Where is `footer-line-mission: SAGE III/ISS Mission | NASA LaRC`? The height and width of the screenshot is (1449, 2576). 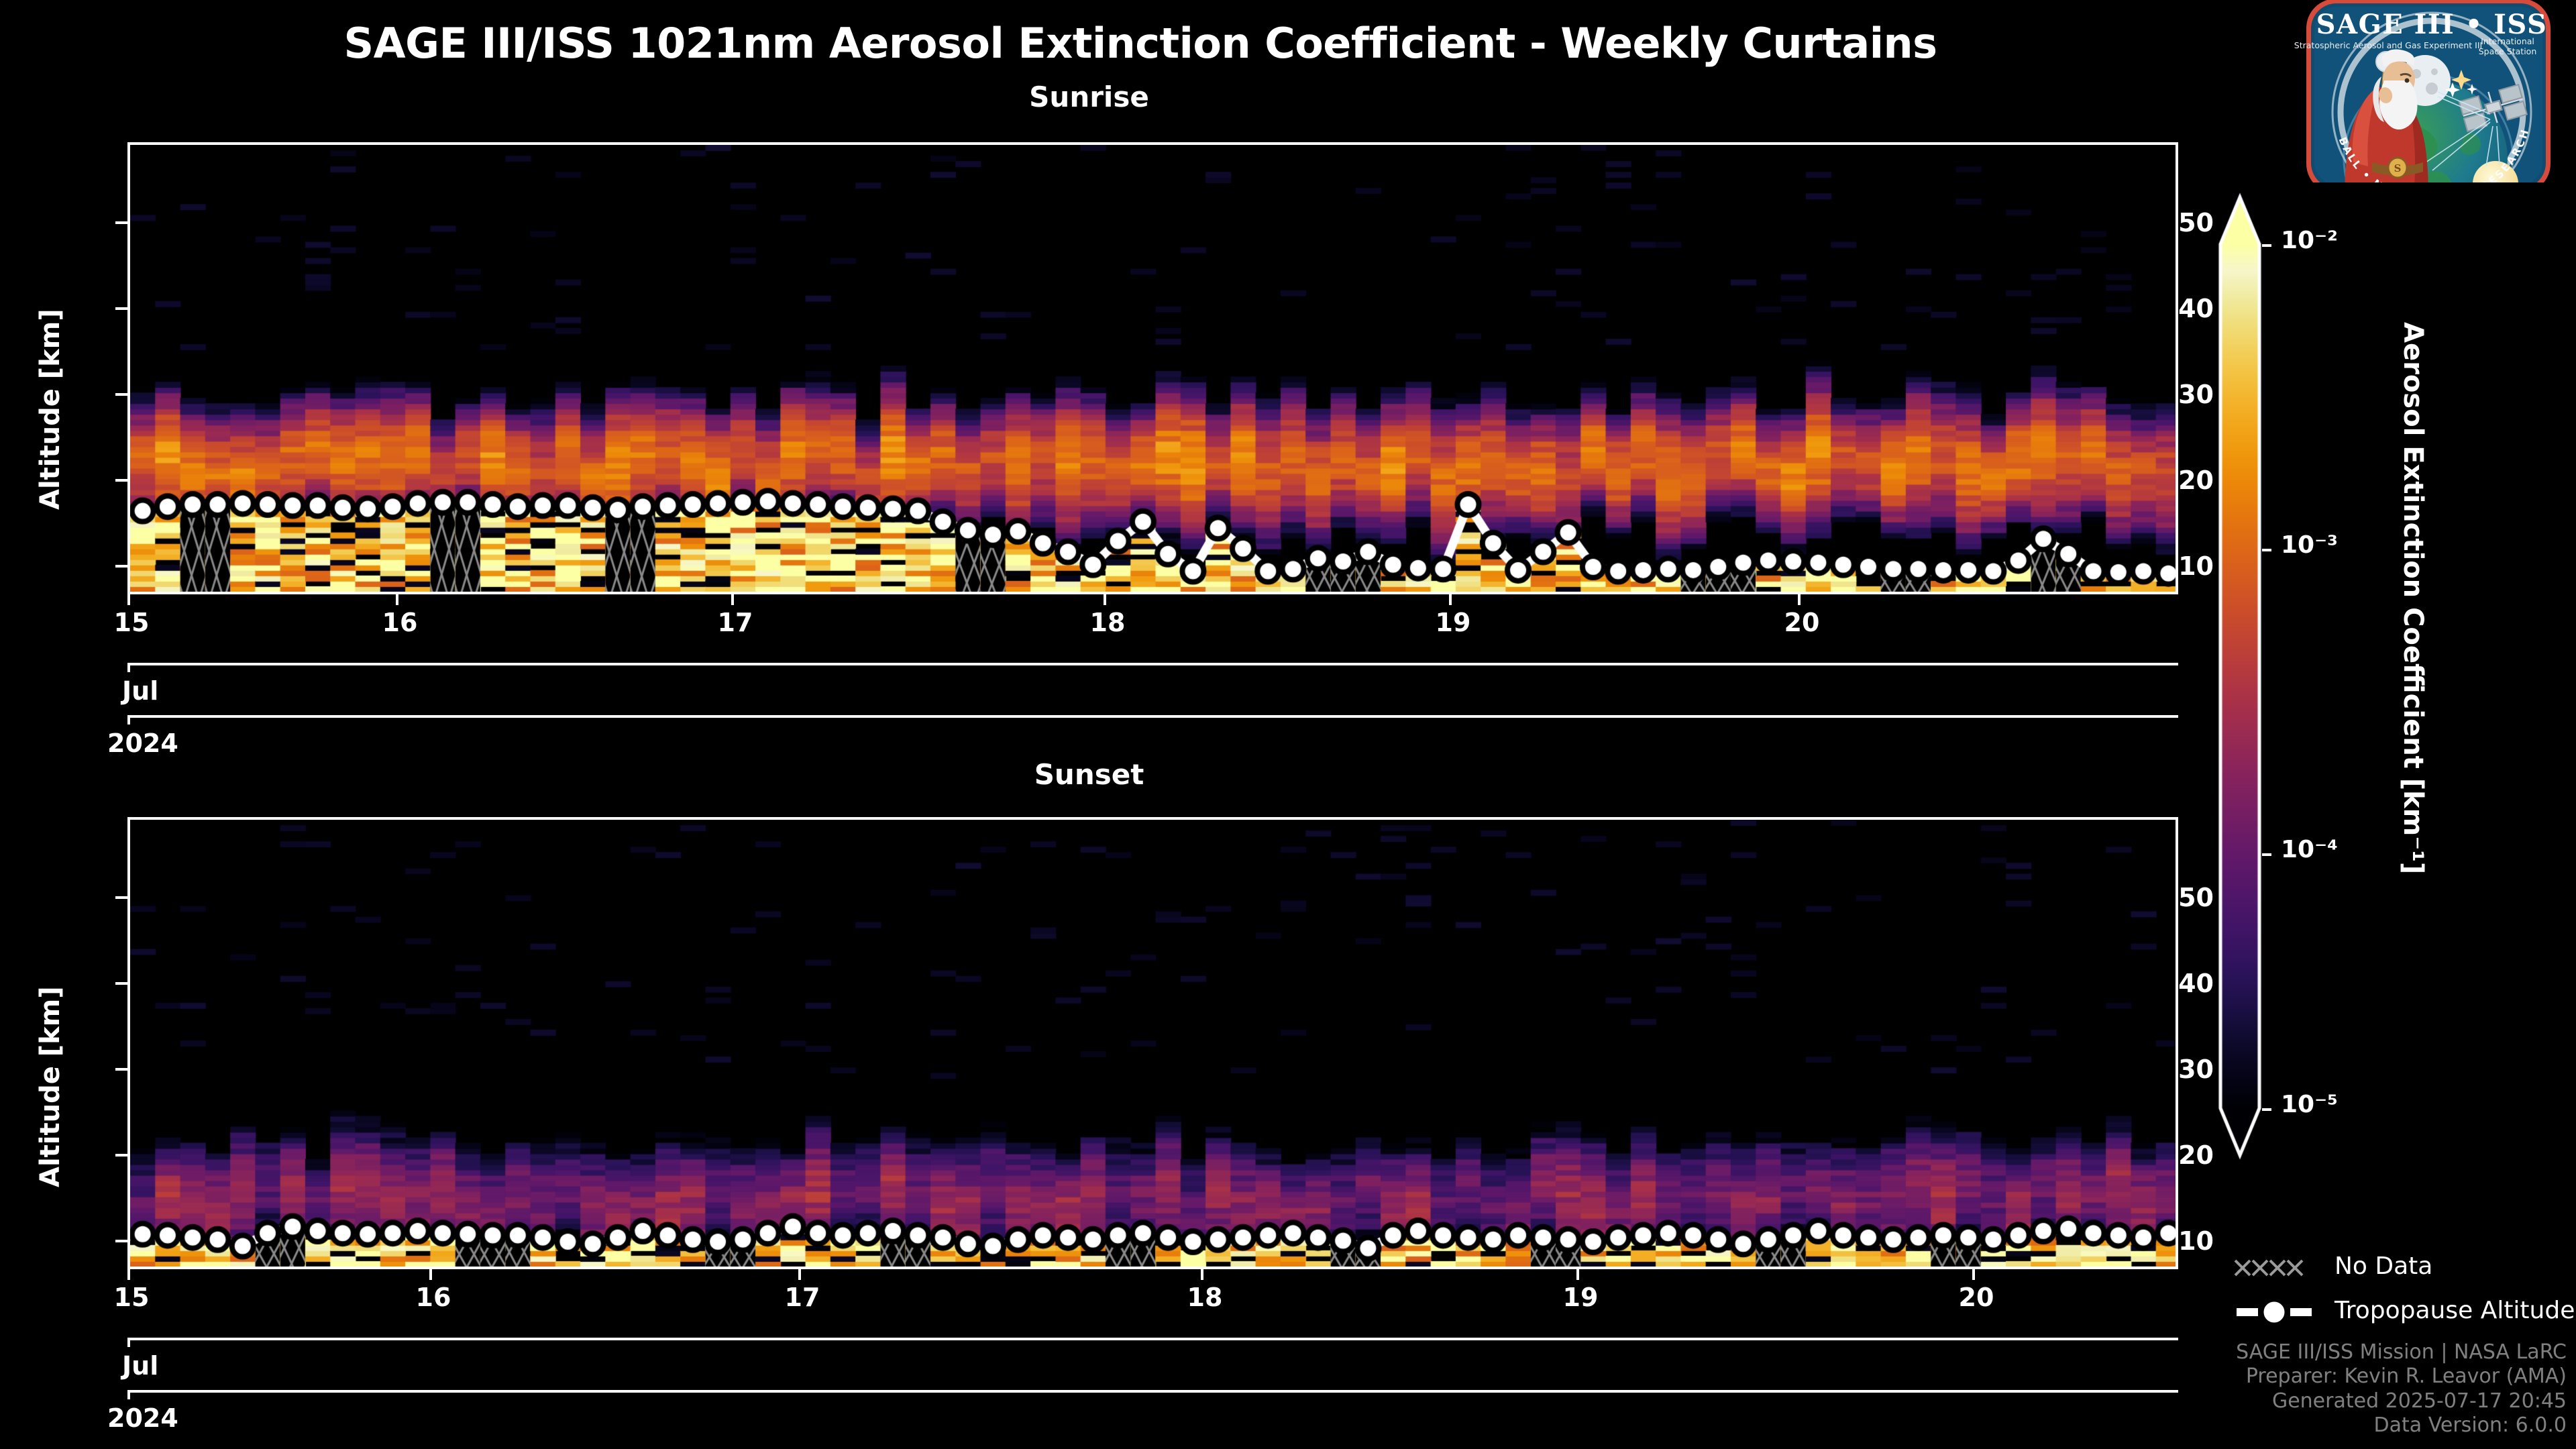 footer-line-mission: SAGE III/ISS Mission | NASA LaRC is located at coordinates (2401, 1352).